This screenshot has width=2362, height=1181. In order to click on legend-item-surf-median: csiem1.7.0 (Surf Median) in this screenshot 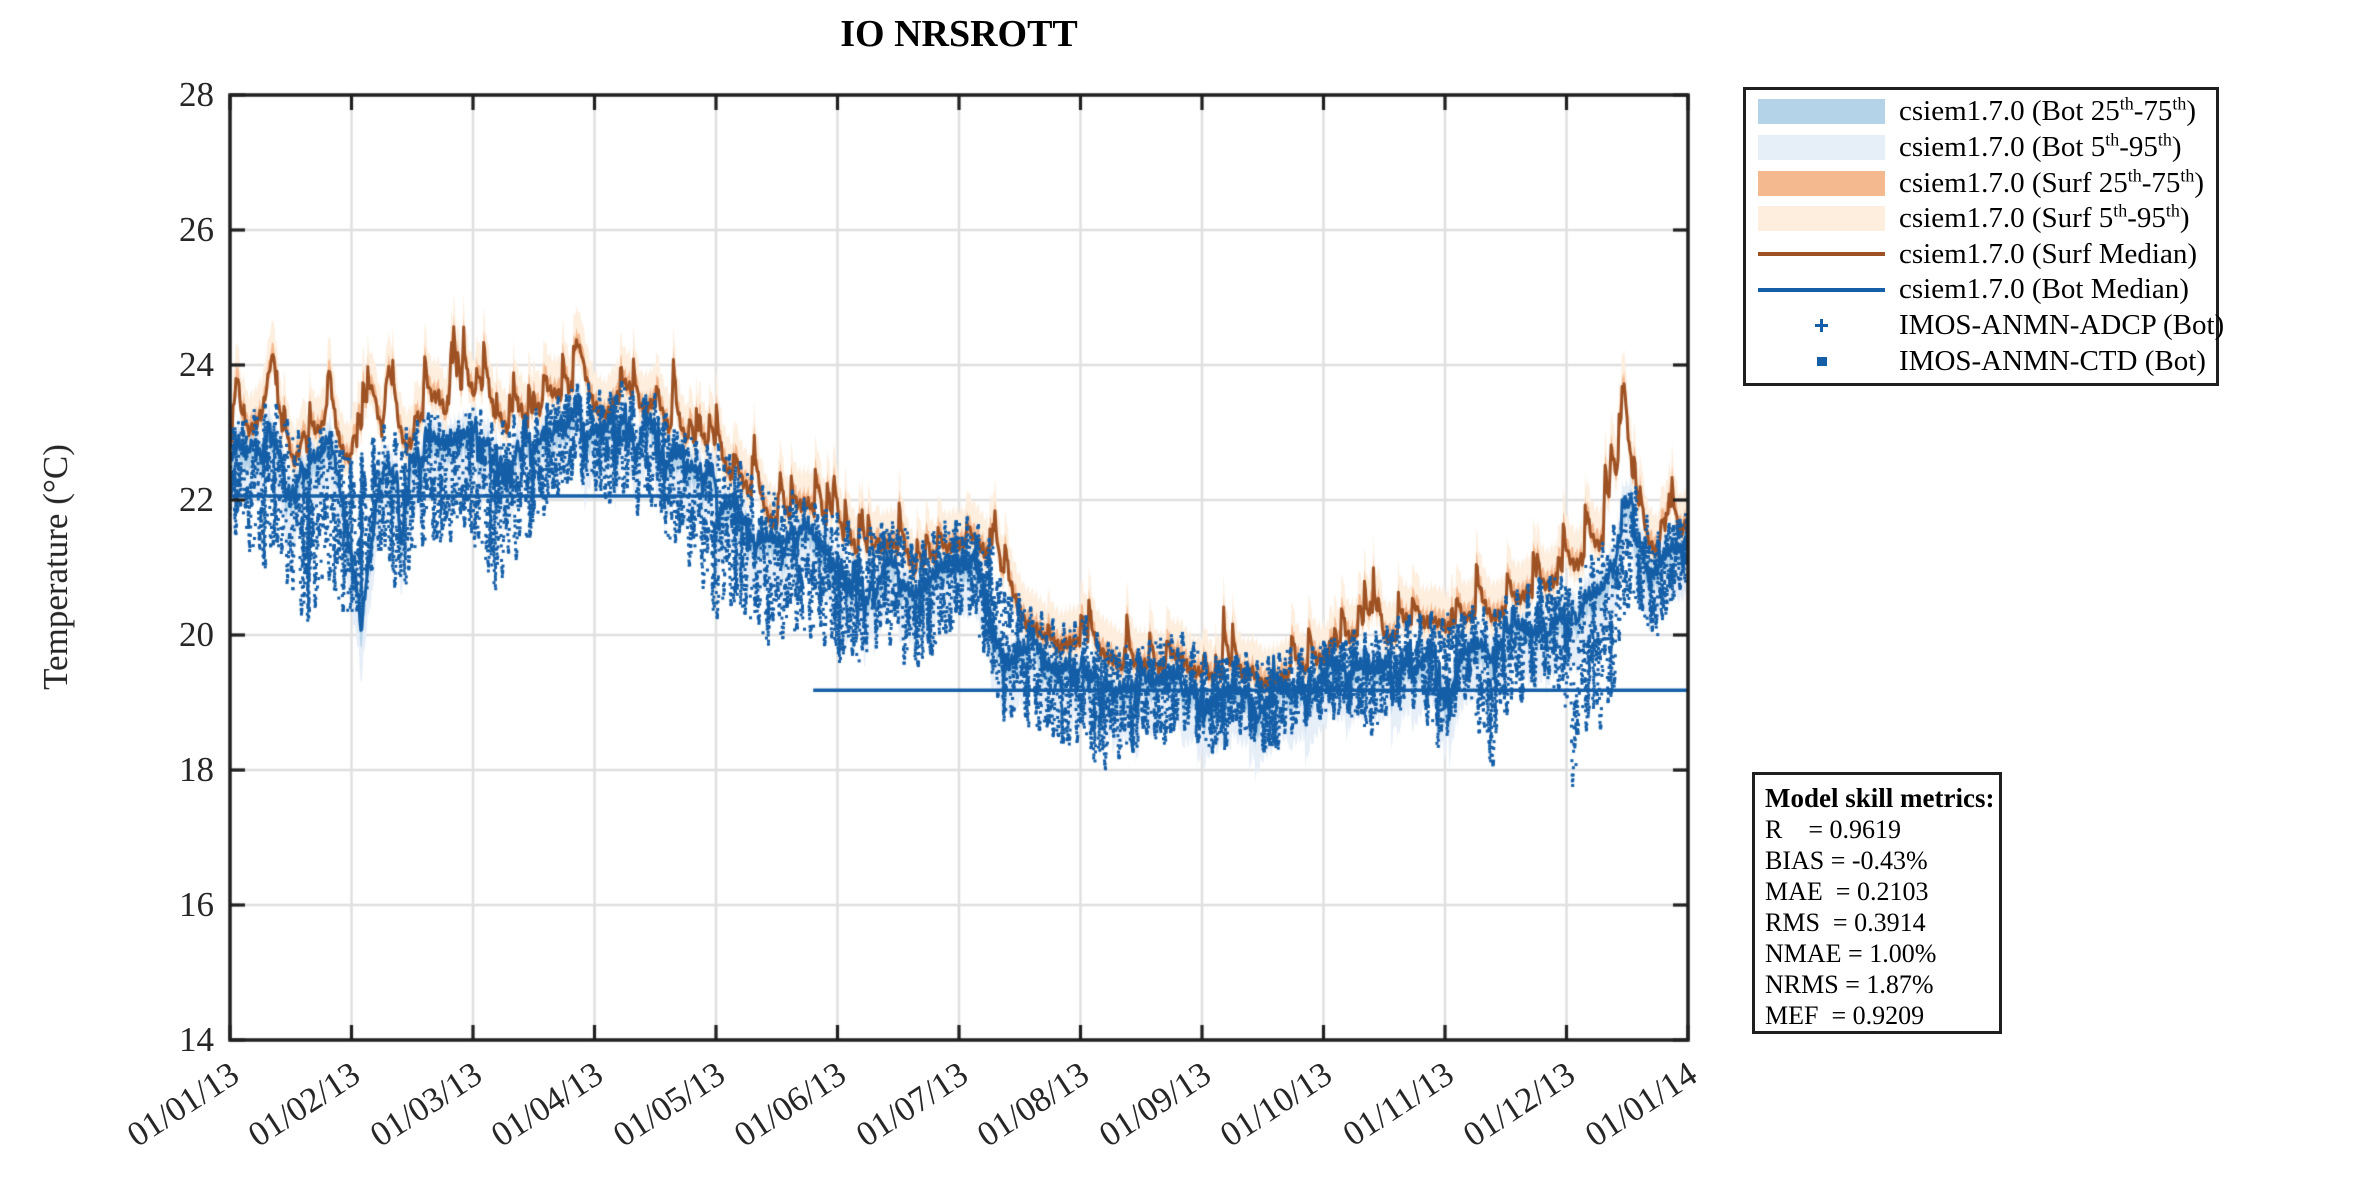, I will do `click(1981, 254)`.